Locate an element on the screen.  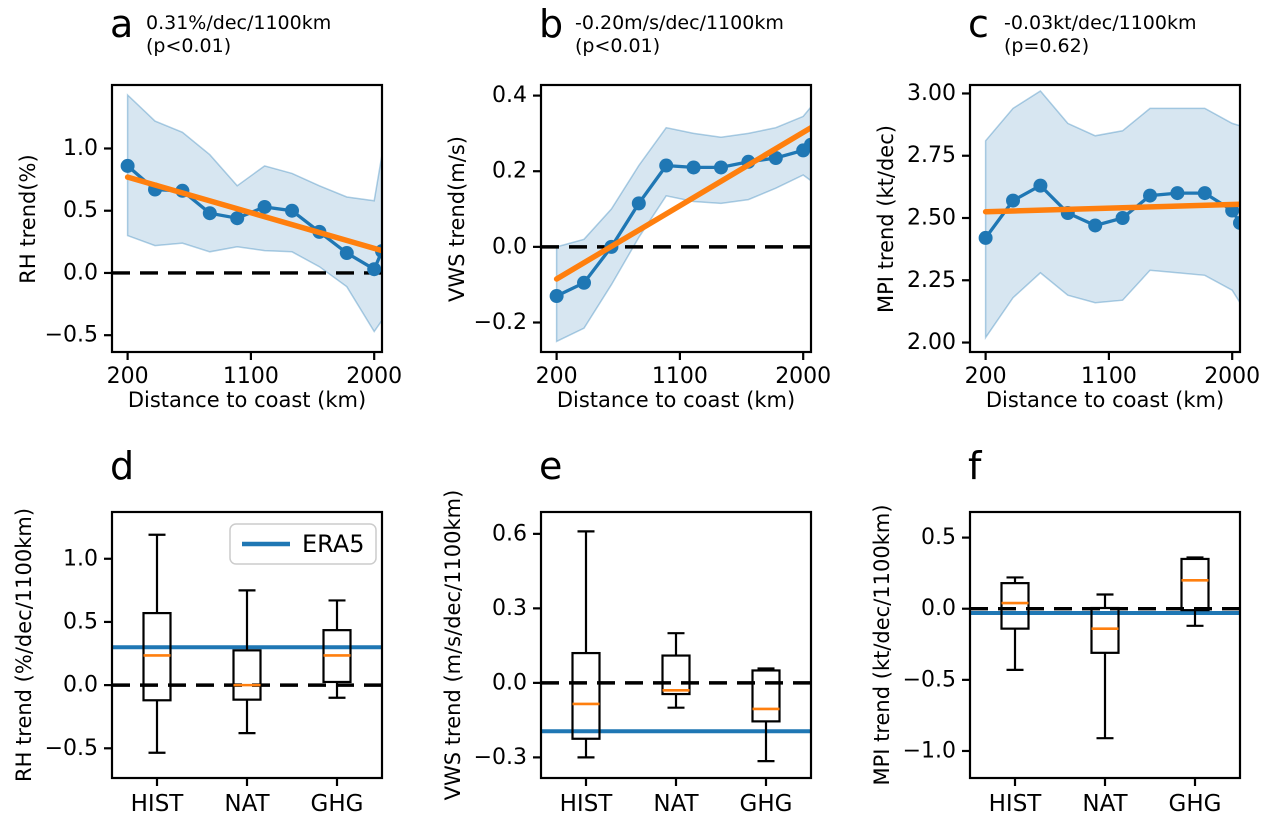
y-tick-label: 0.5 is located at coordinates (938, 537).